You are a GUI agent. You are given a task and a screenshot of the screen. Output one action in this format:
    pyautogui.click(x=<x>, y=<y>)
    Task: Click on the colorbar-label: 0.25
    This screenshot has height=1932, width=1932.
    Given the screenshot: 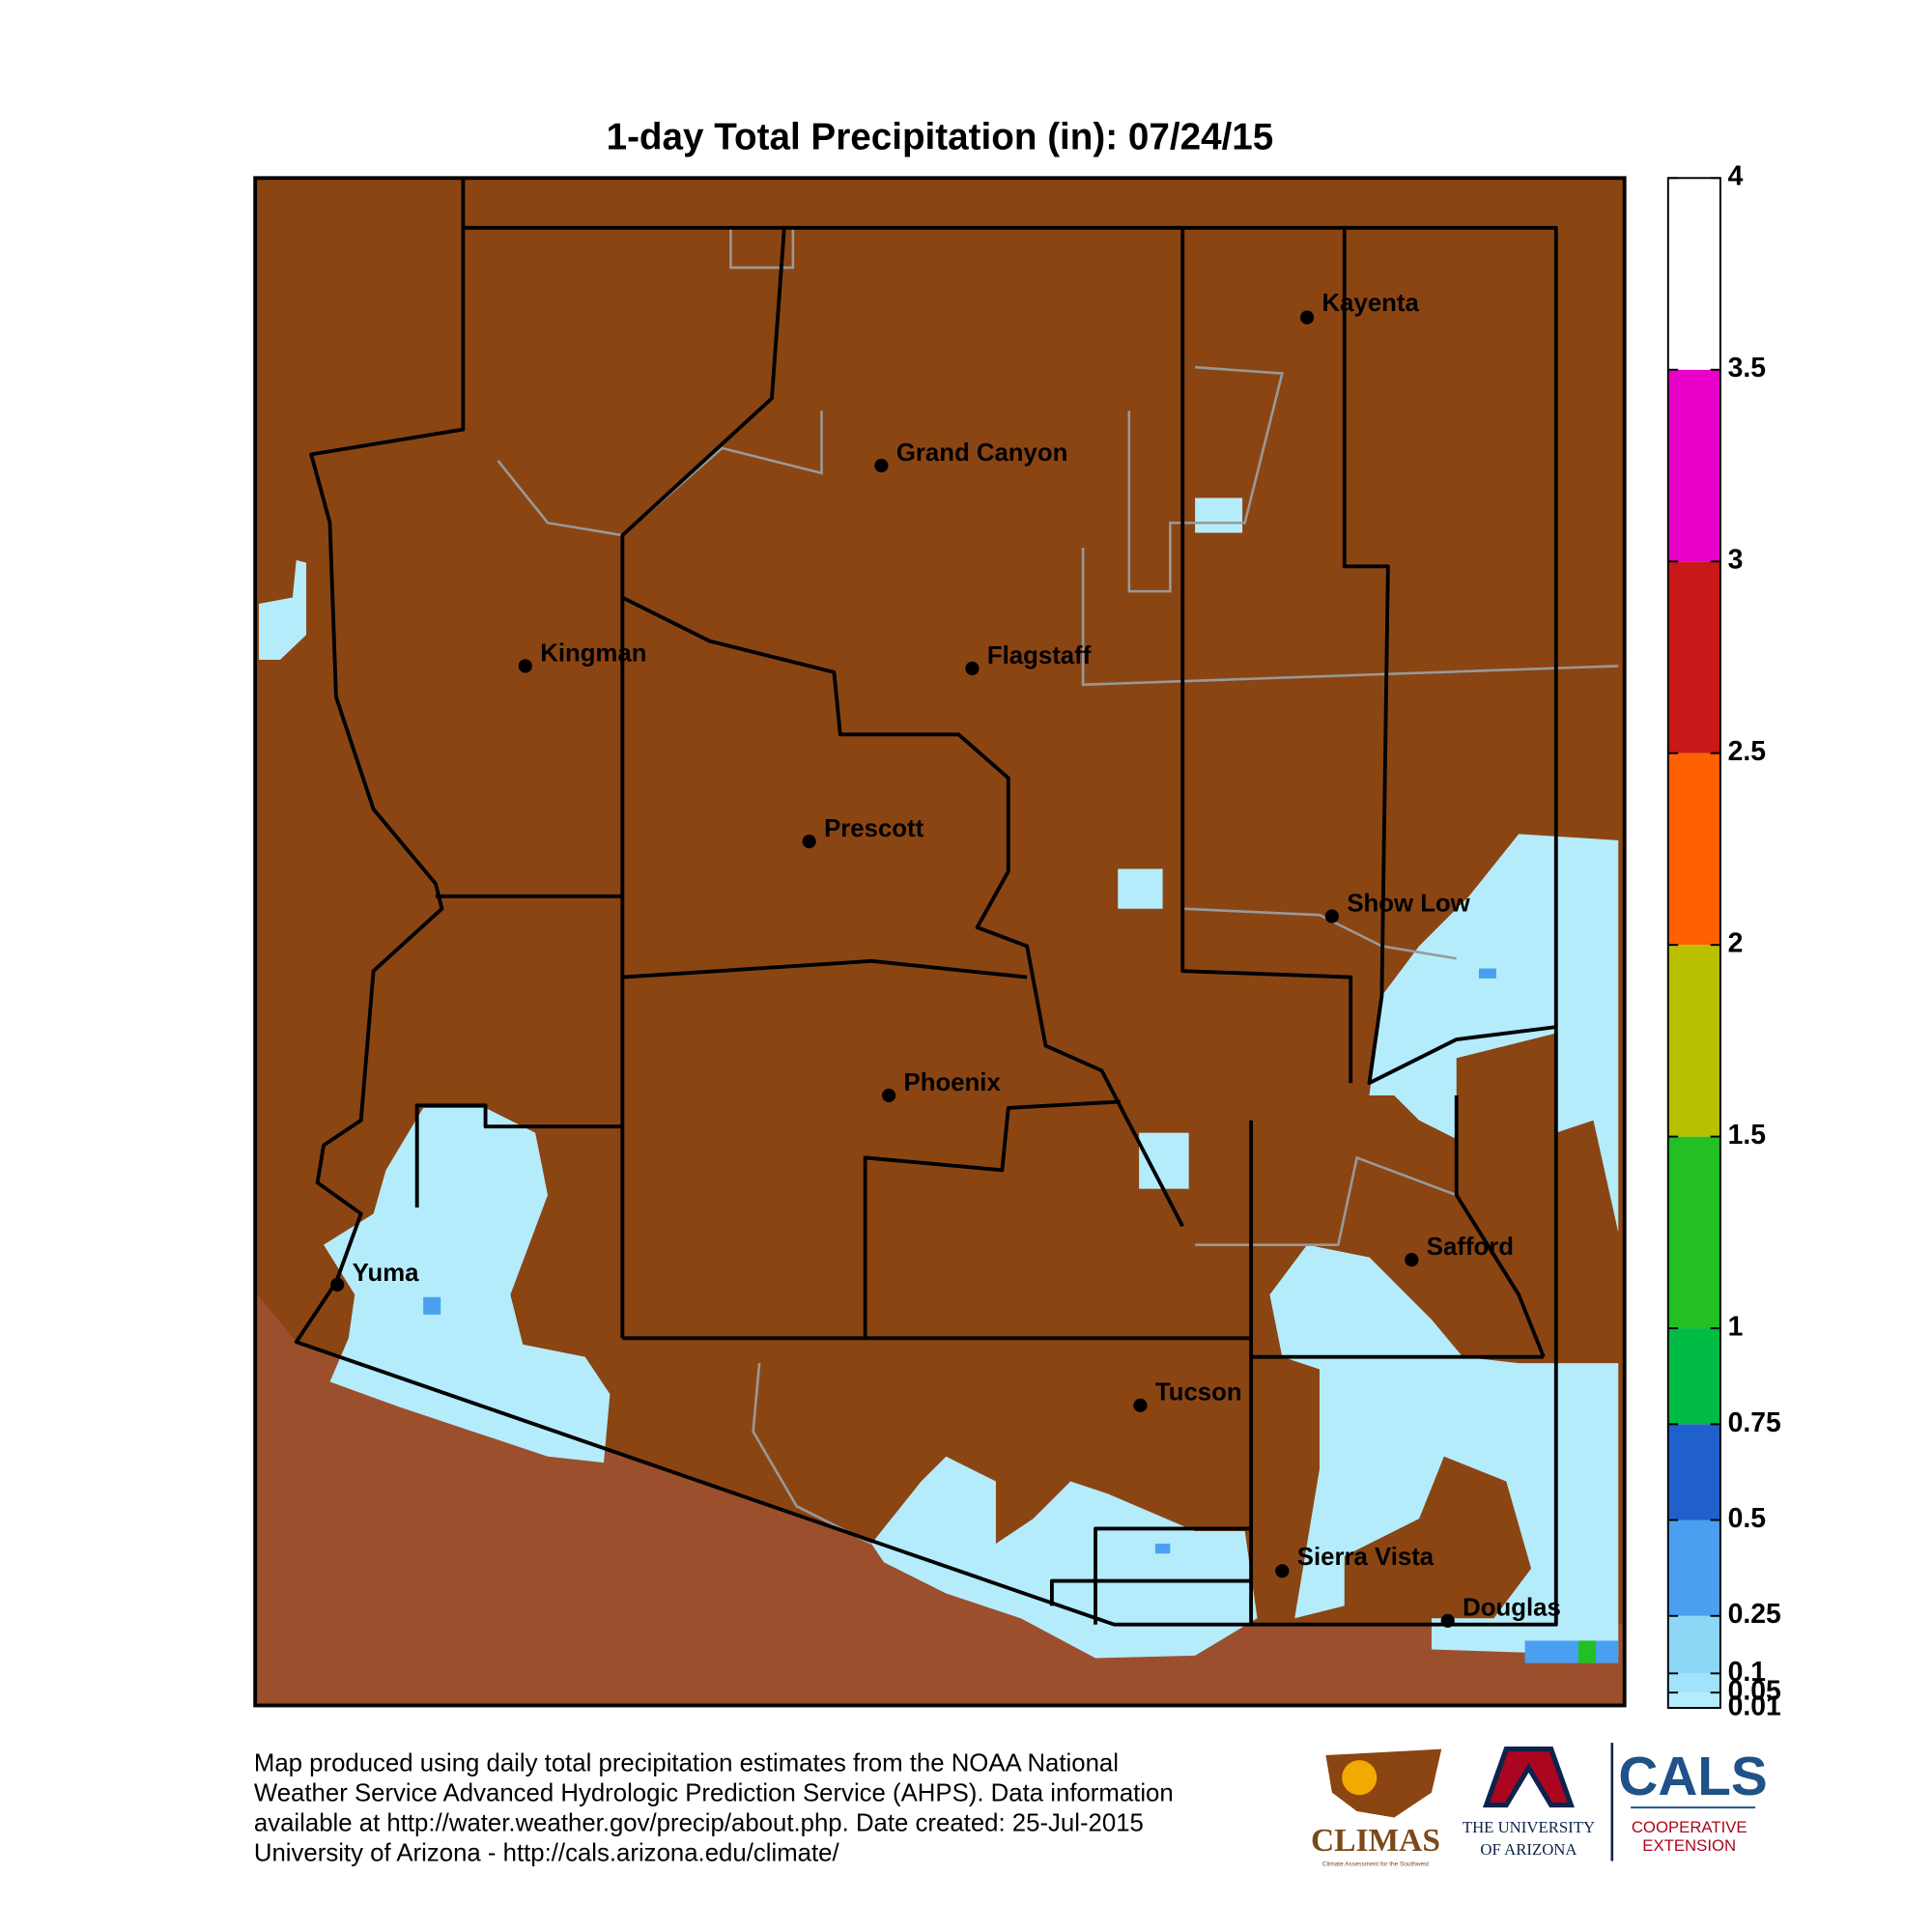 What is the action you would take?
    pyautogui.click(x=1754, y=1614)
    